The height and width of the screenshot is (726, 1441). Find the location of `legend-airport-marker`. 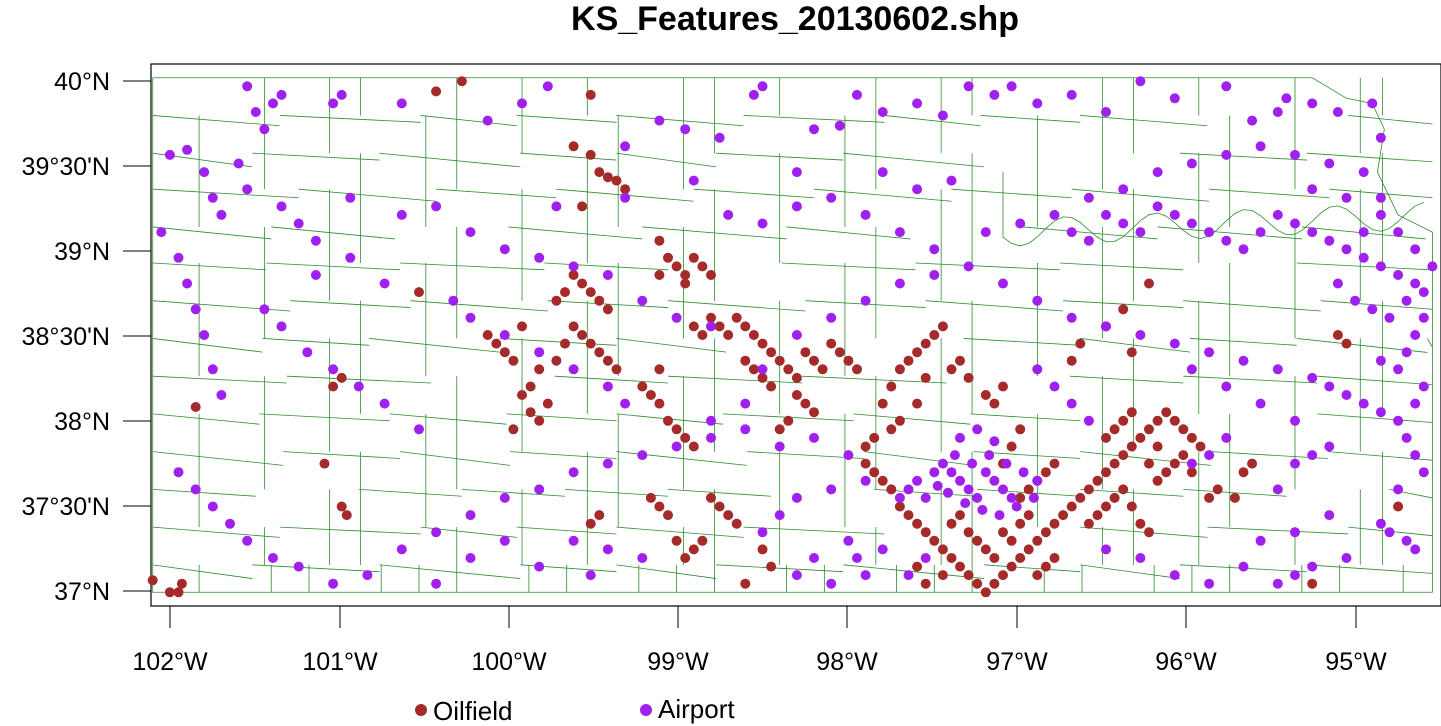

legend-airport-marker is located at coordinates (646, 710).